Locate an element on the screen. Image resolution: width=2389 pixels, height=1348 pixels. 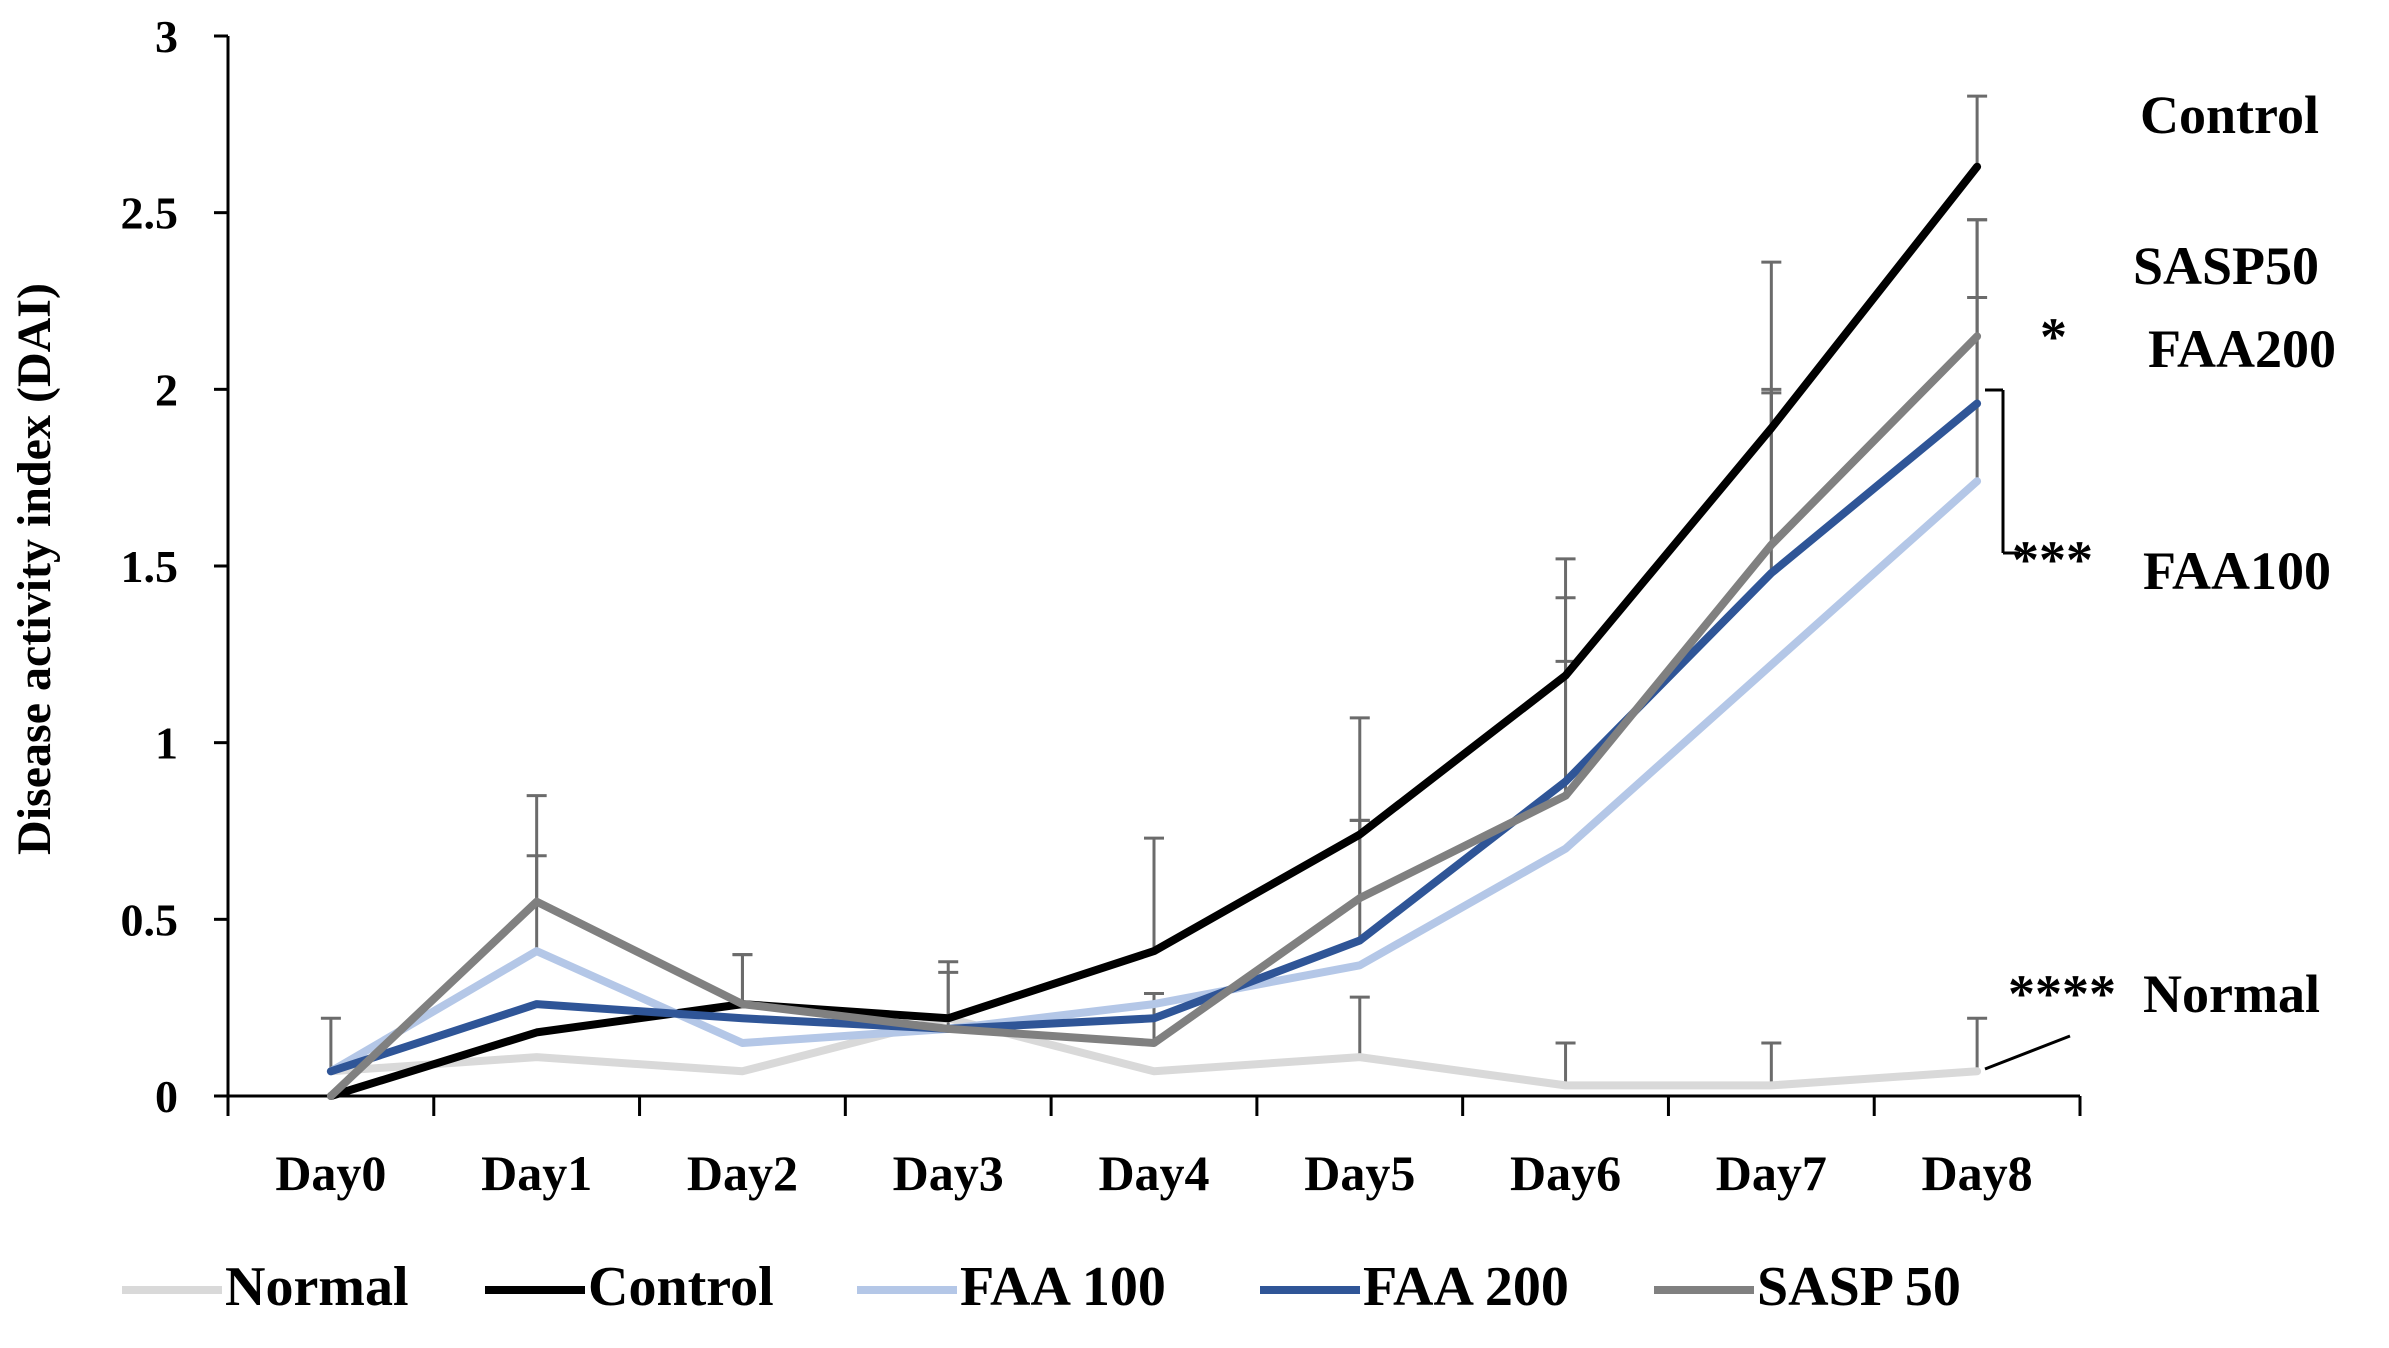
y-axis-ticks: 0 0.5 1 1.5 2 2.5 3 is located at coordinates (174, 566).